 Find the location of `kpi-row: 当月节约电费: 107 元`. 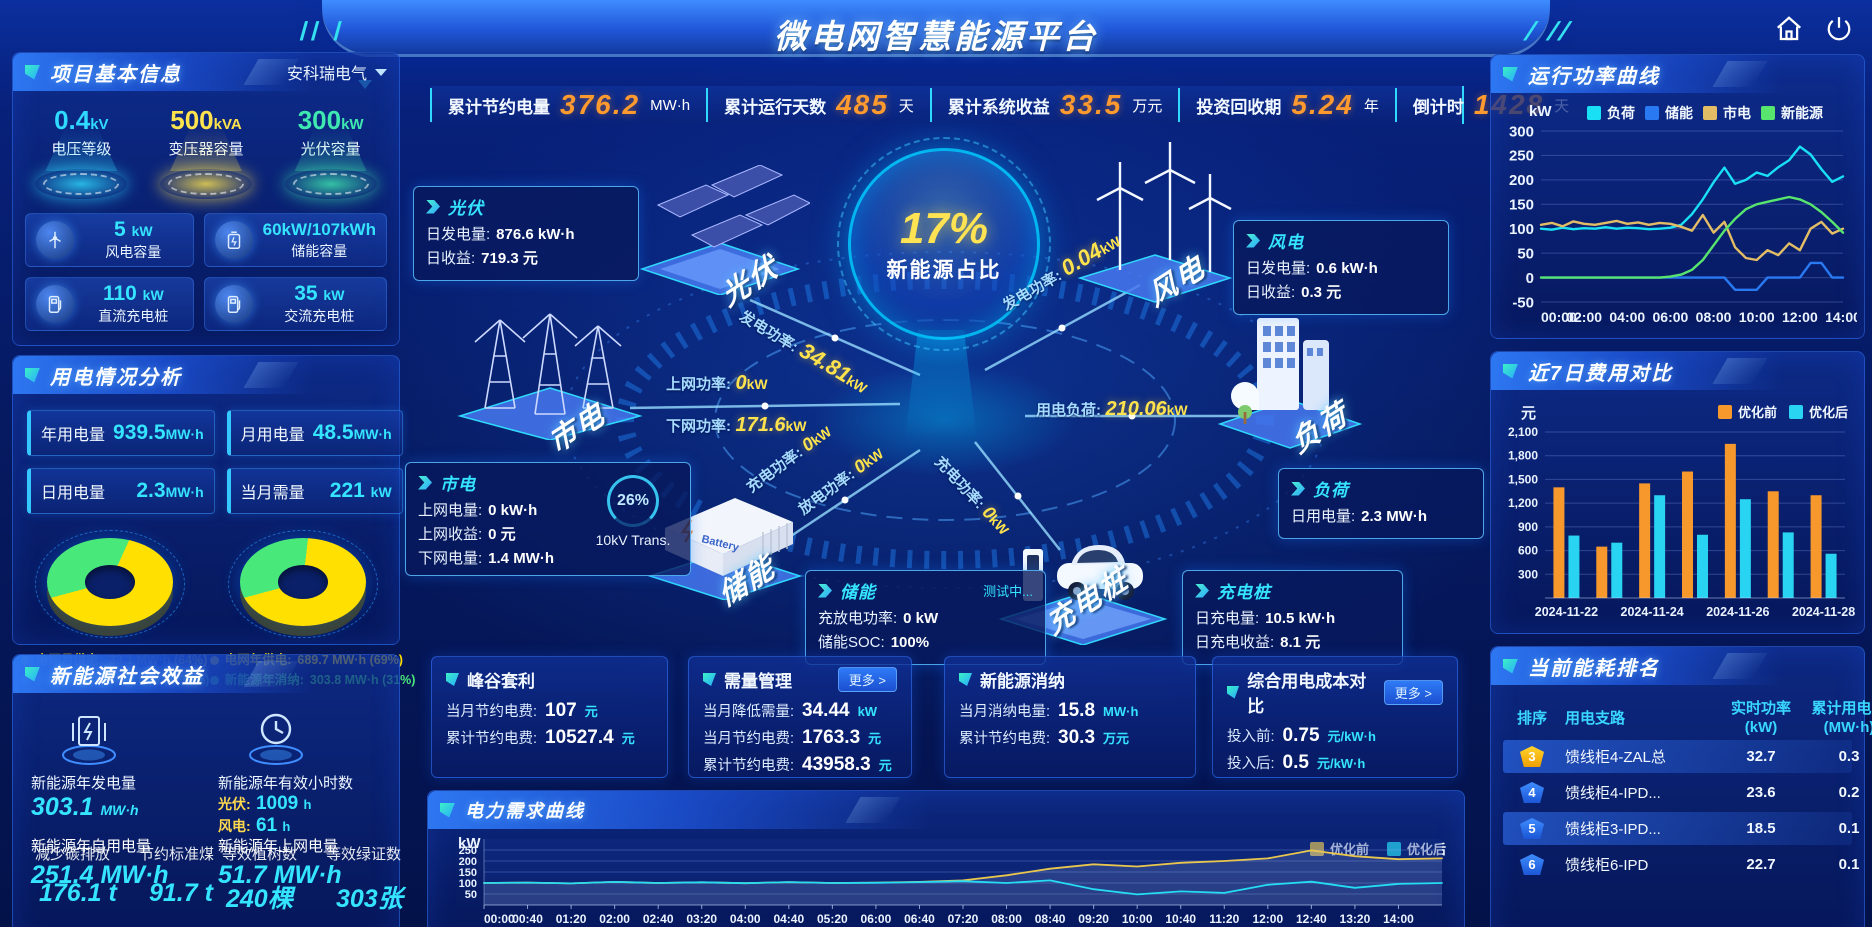

kpi-row: 当月节约电费: 107 元 is located at coordinates (522, 710).